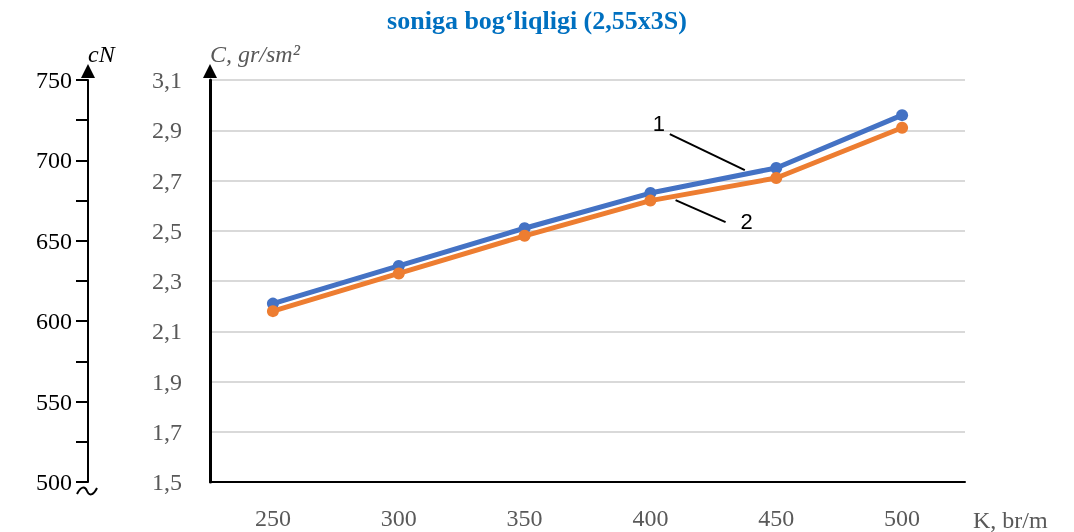 Image resolution: width=1074 pixels, height=532 pixels. What do you see at coordinates (167, 80) in the screenshot?
I see `y-tick-label: 3,1` at bounding box center [167, 80].